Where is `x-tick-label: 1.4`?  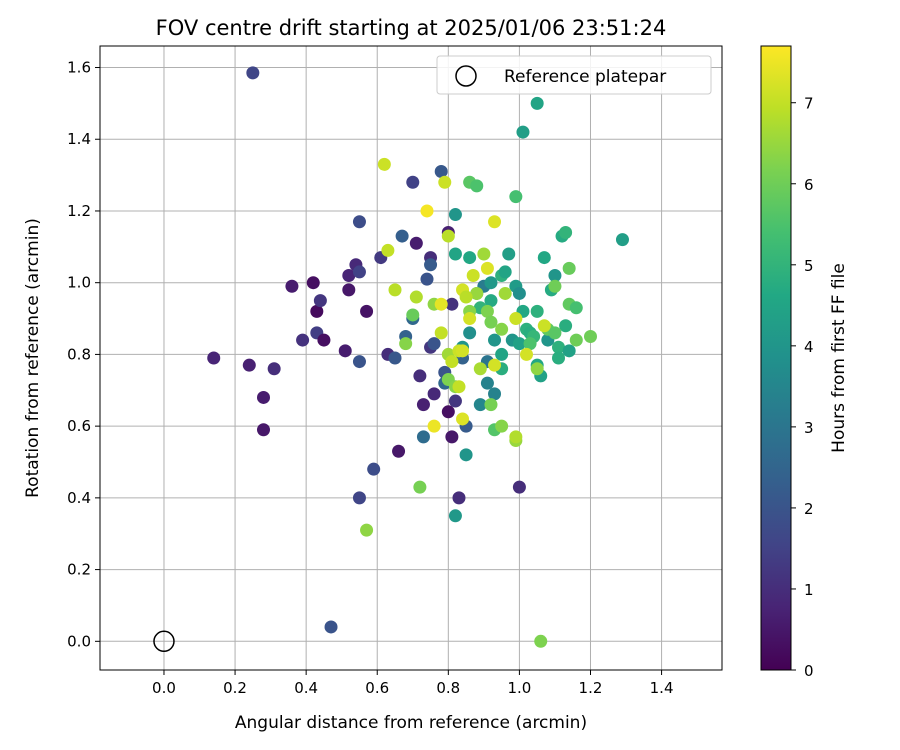 x-tick-label: 1.4 is located at coordinates (662, 688).